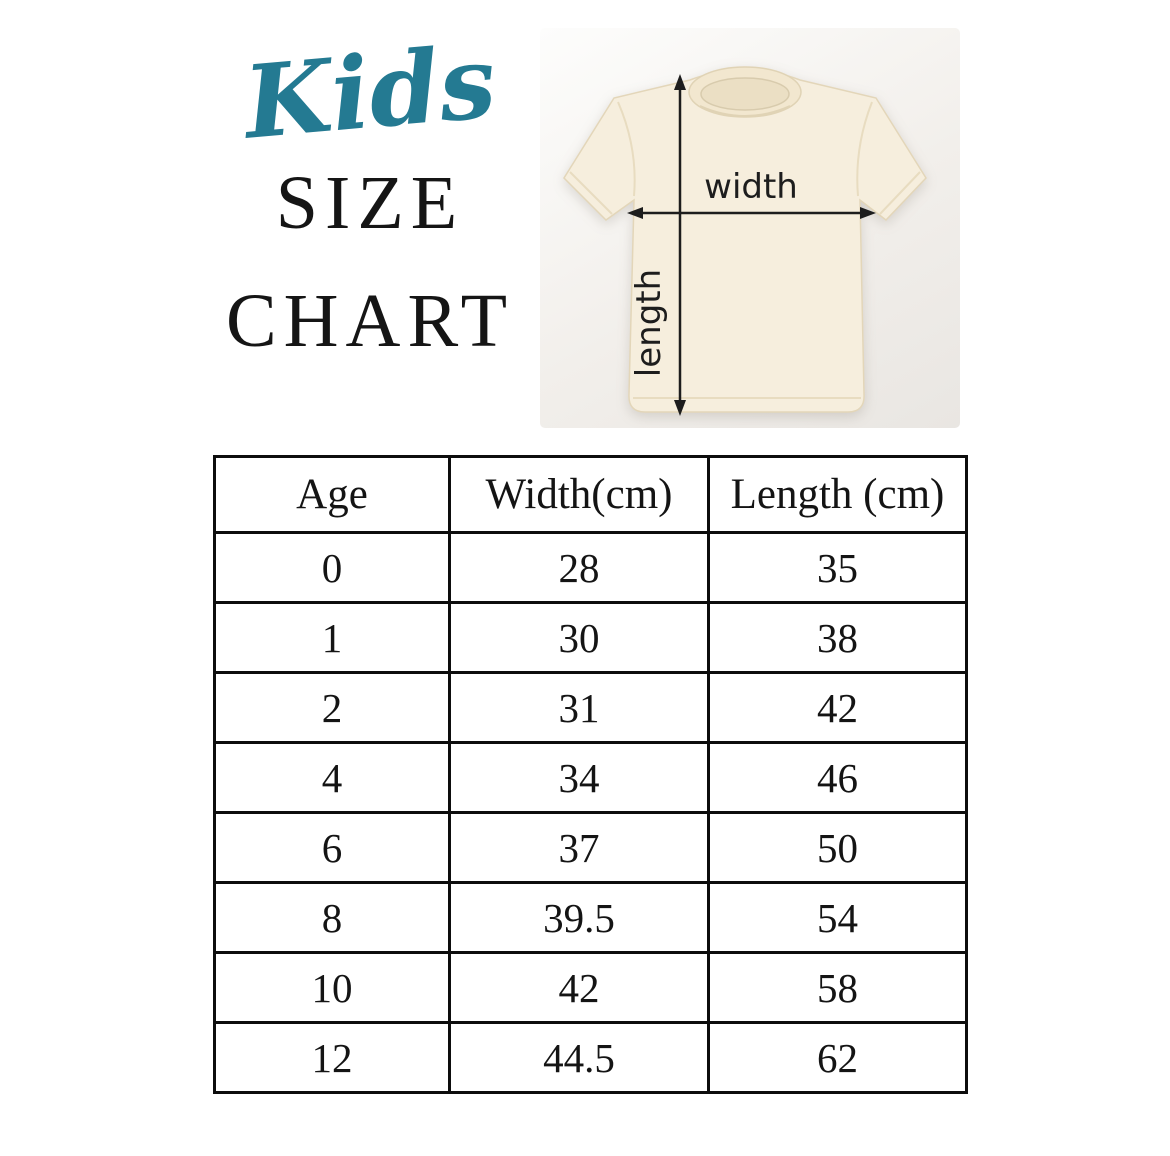 This screenshot has width=1170, height=1156. I want to click on age-cell: 1, so click(332, 637).